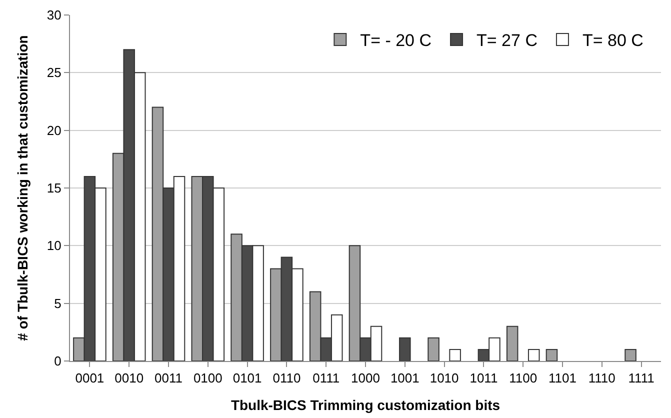 This screenshot has height=418, width=671. Describe the element at coordinates (168, 378) in the screenshot. I see `x-tick-label: 0011` at that location.